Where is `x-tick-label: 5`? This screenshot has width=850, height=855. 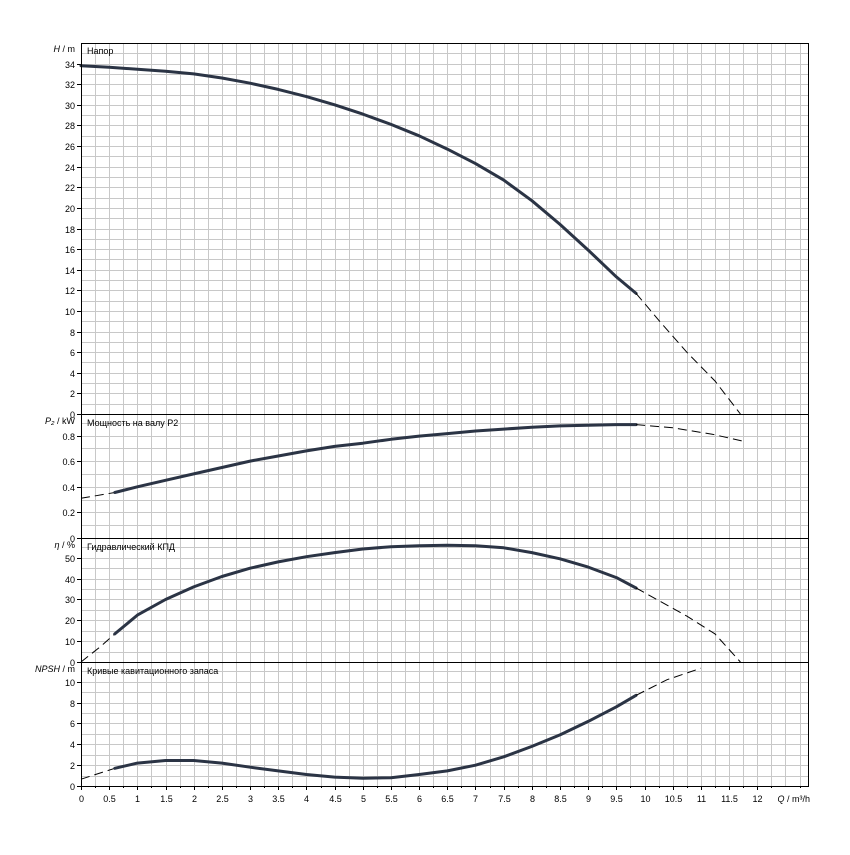 x-tick-label: 5 is located at coordinates (363, 799).